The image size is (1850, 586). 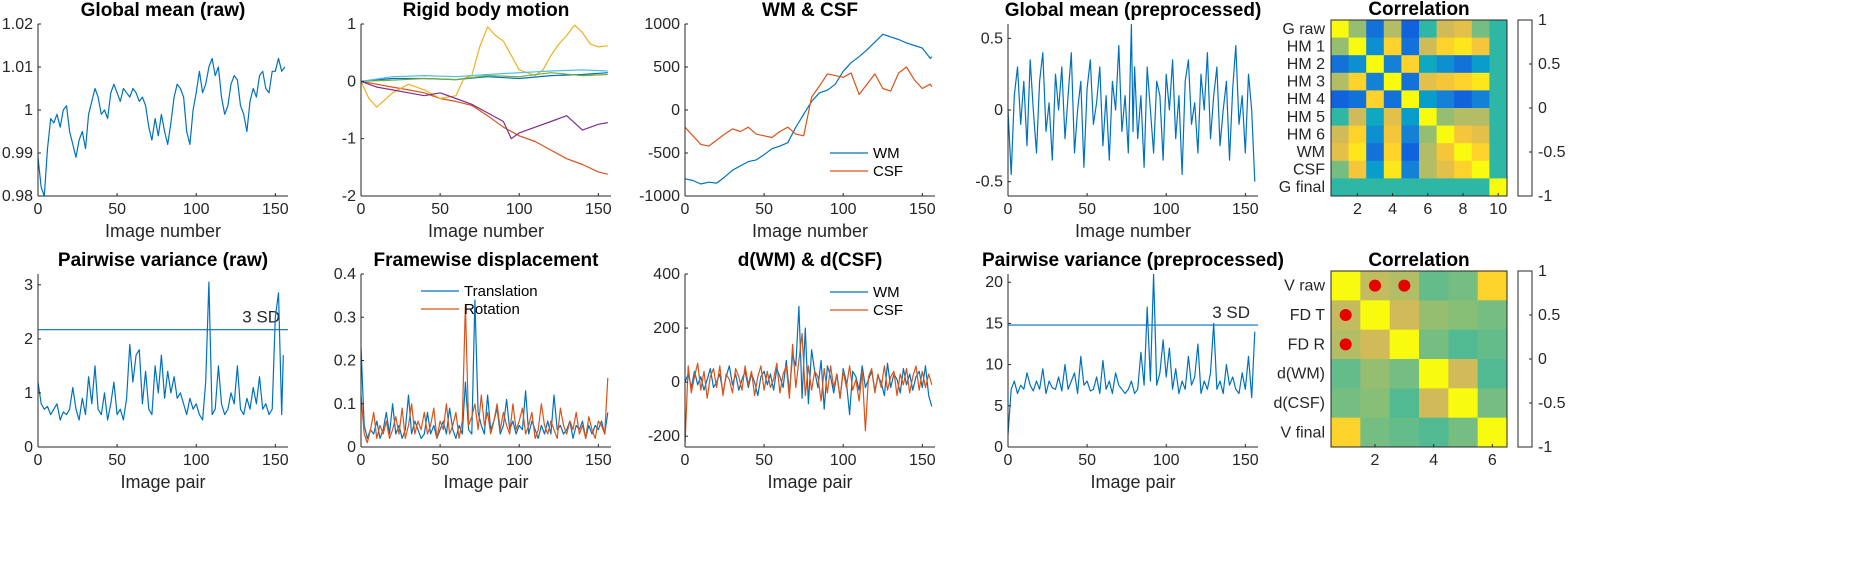 What do you see at coordinates (1498, 209) in the screenshot?
I see `x-tick-label: 10` at bounding box center [1498, 209].